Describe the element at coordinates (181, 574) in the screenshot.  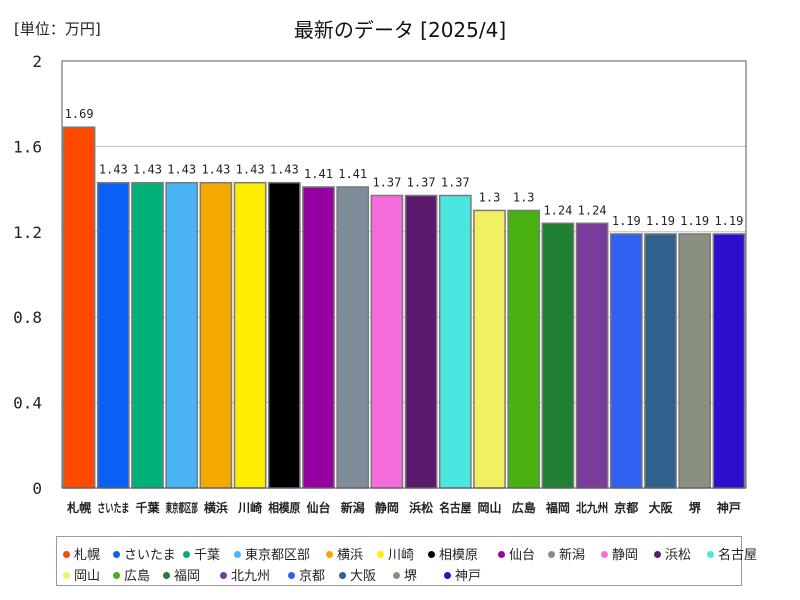
I see `legend-item: 福岡` at that location.